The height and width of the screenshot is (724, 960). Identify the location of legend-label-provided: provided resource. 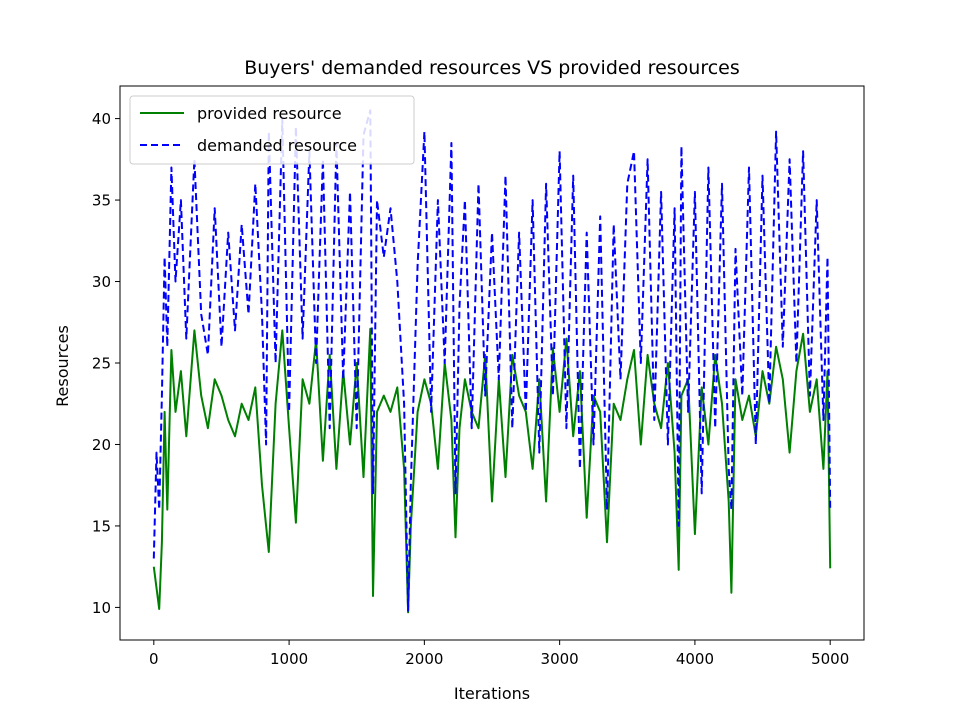
(269, 113).